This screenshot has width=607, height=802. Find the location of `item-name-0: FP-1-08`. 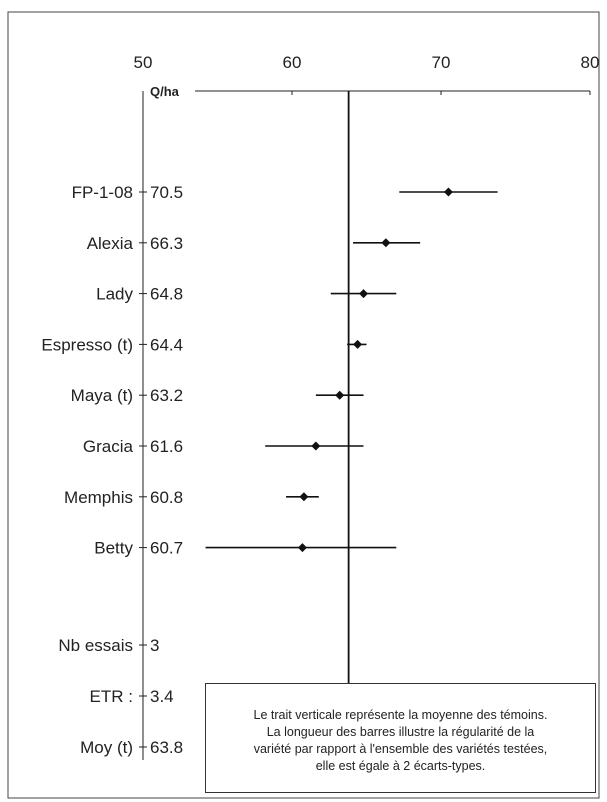

item-name-0: FP-1-08 is located at coordinates (102, 192).